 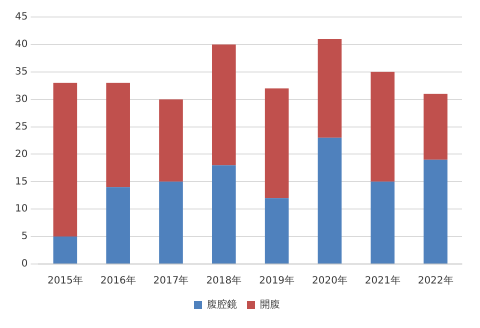 What do you see at coordinates (24, 264) in the screenshot?
I see `y-tick-label: 0` at bounding box center [24, 264].